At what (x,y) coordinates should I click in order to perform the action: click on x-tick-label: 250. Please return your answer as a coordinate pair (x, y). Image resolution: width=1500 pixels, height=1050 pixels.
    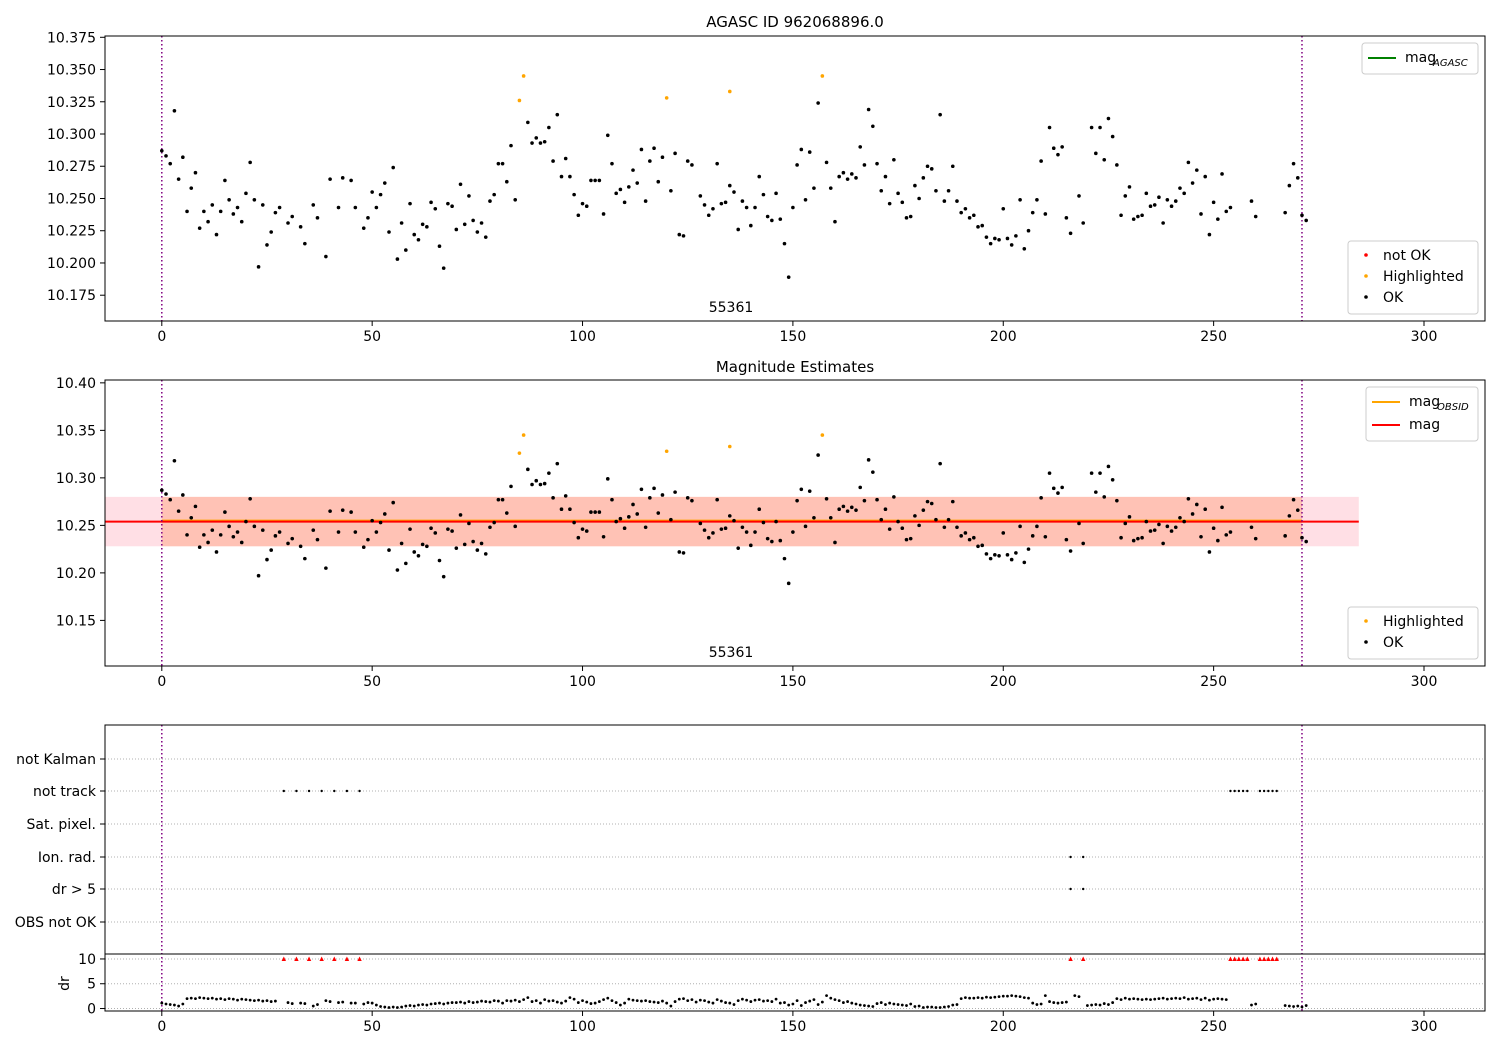
    Looking at the image, I should click on (1213, 337).